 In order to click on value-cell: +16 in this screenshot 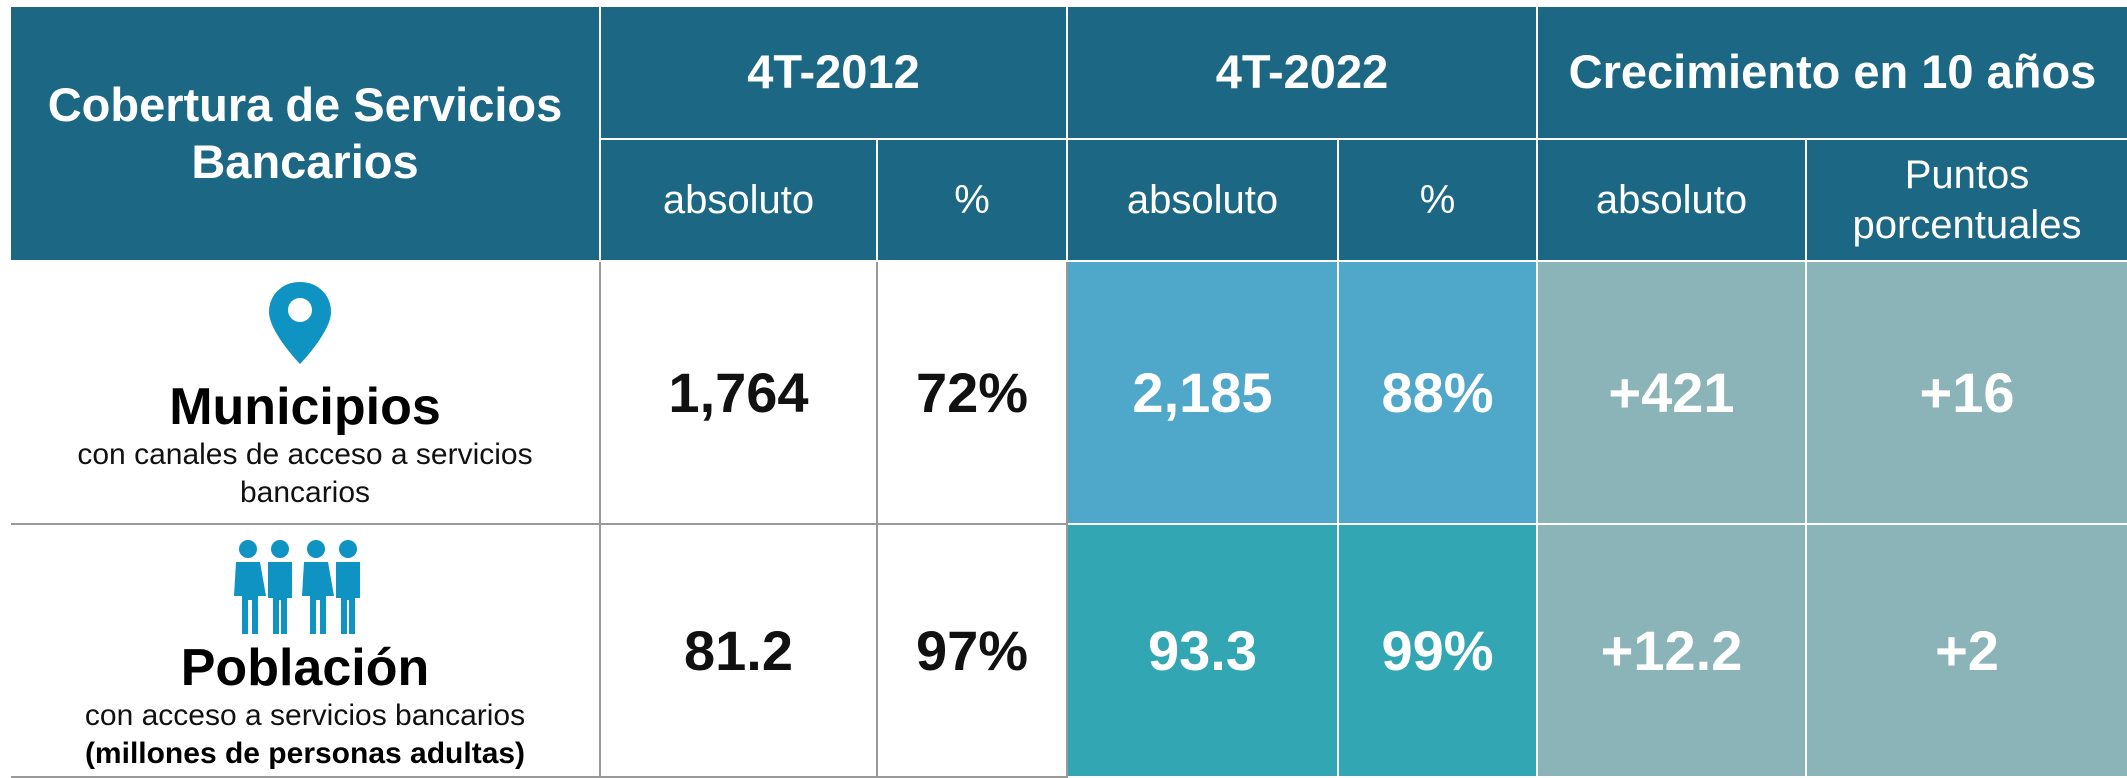, I will do `click(1967, 393)`.